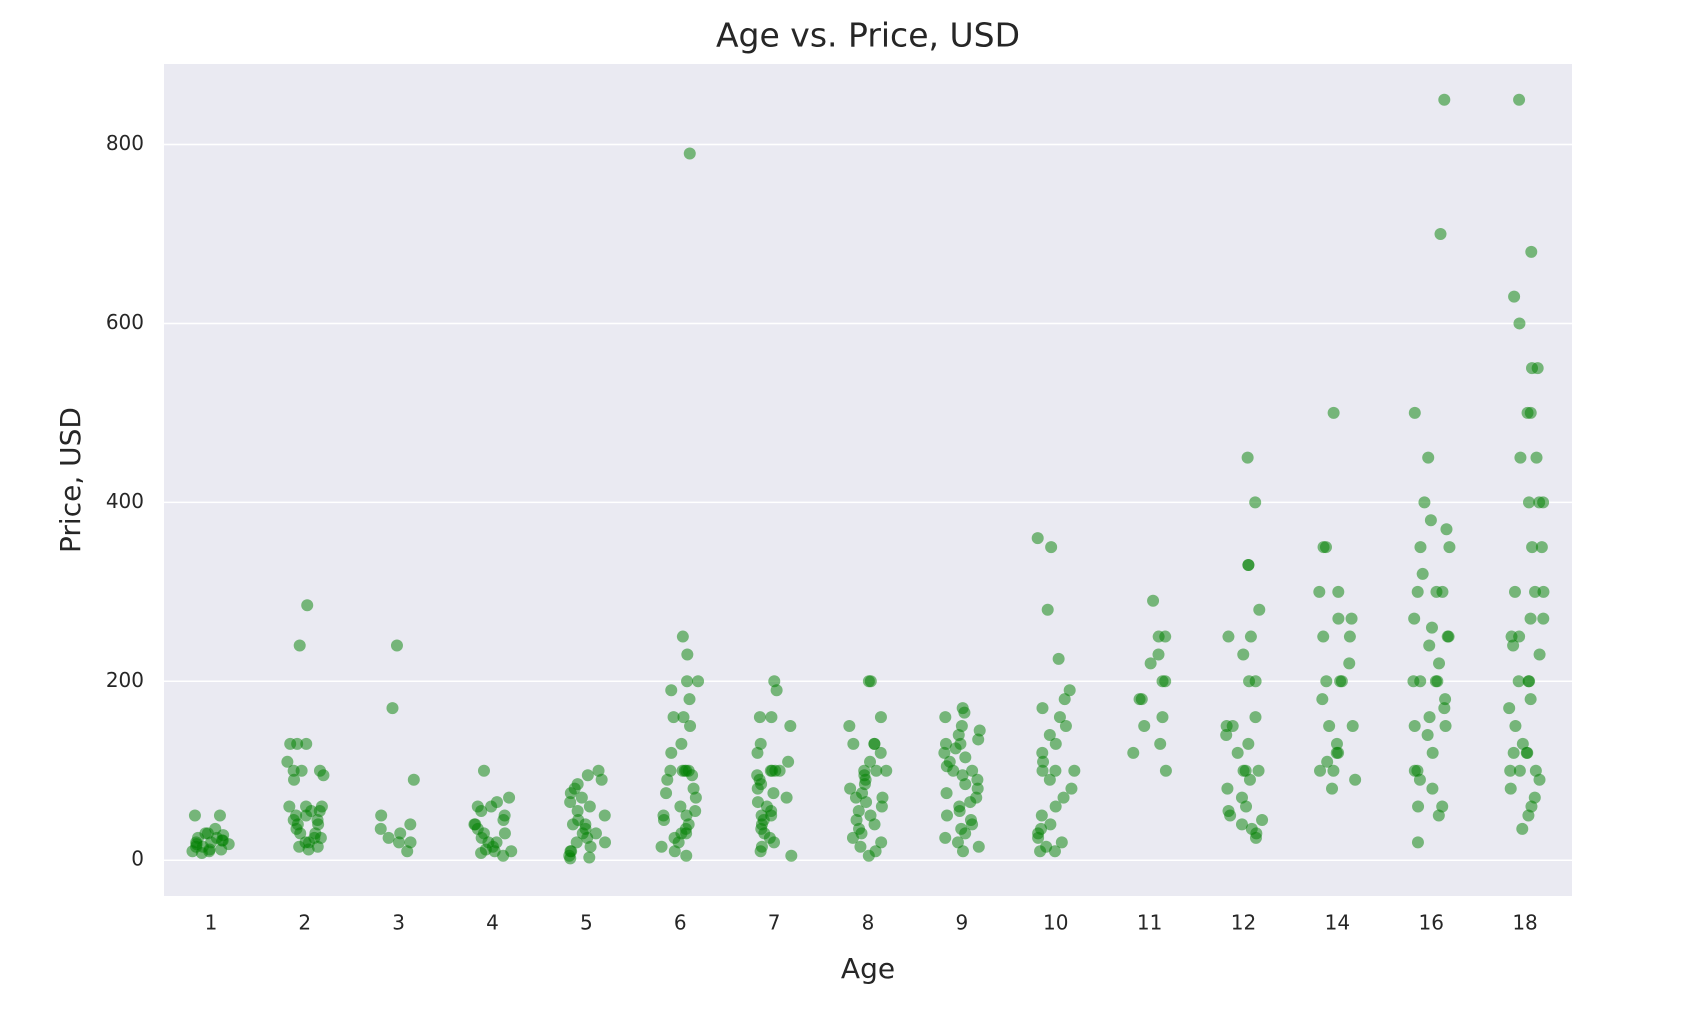  I want to click on x-tick-label: 9, so click(961, 923).